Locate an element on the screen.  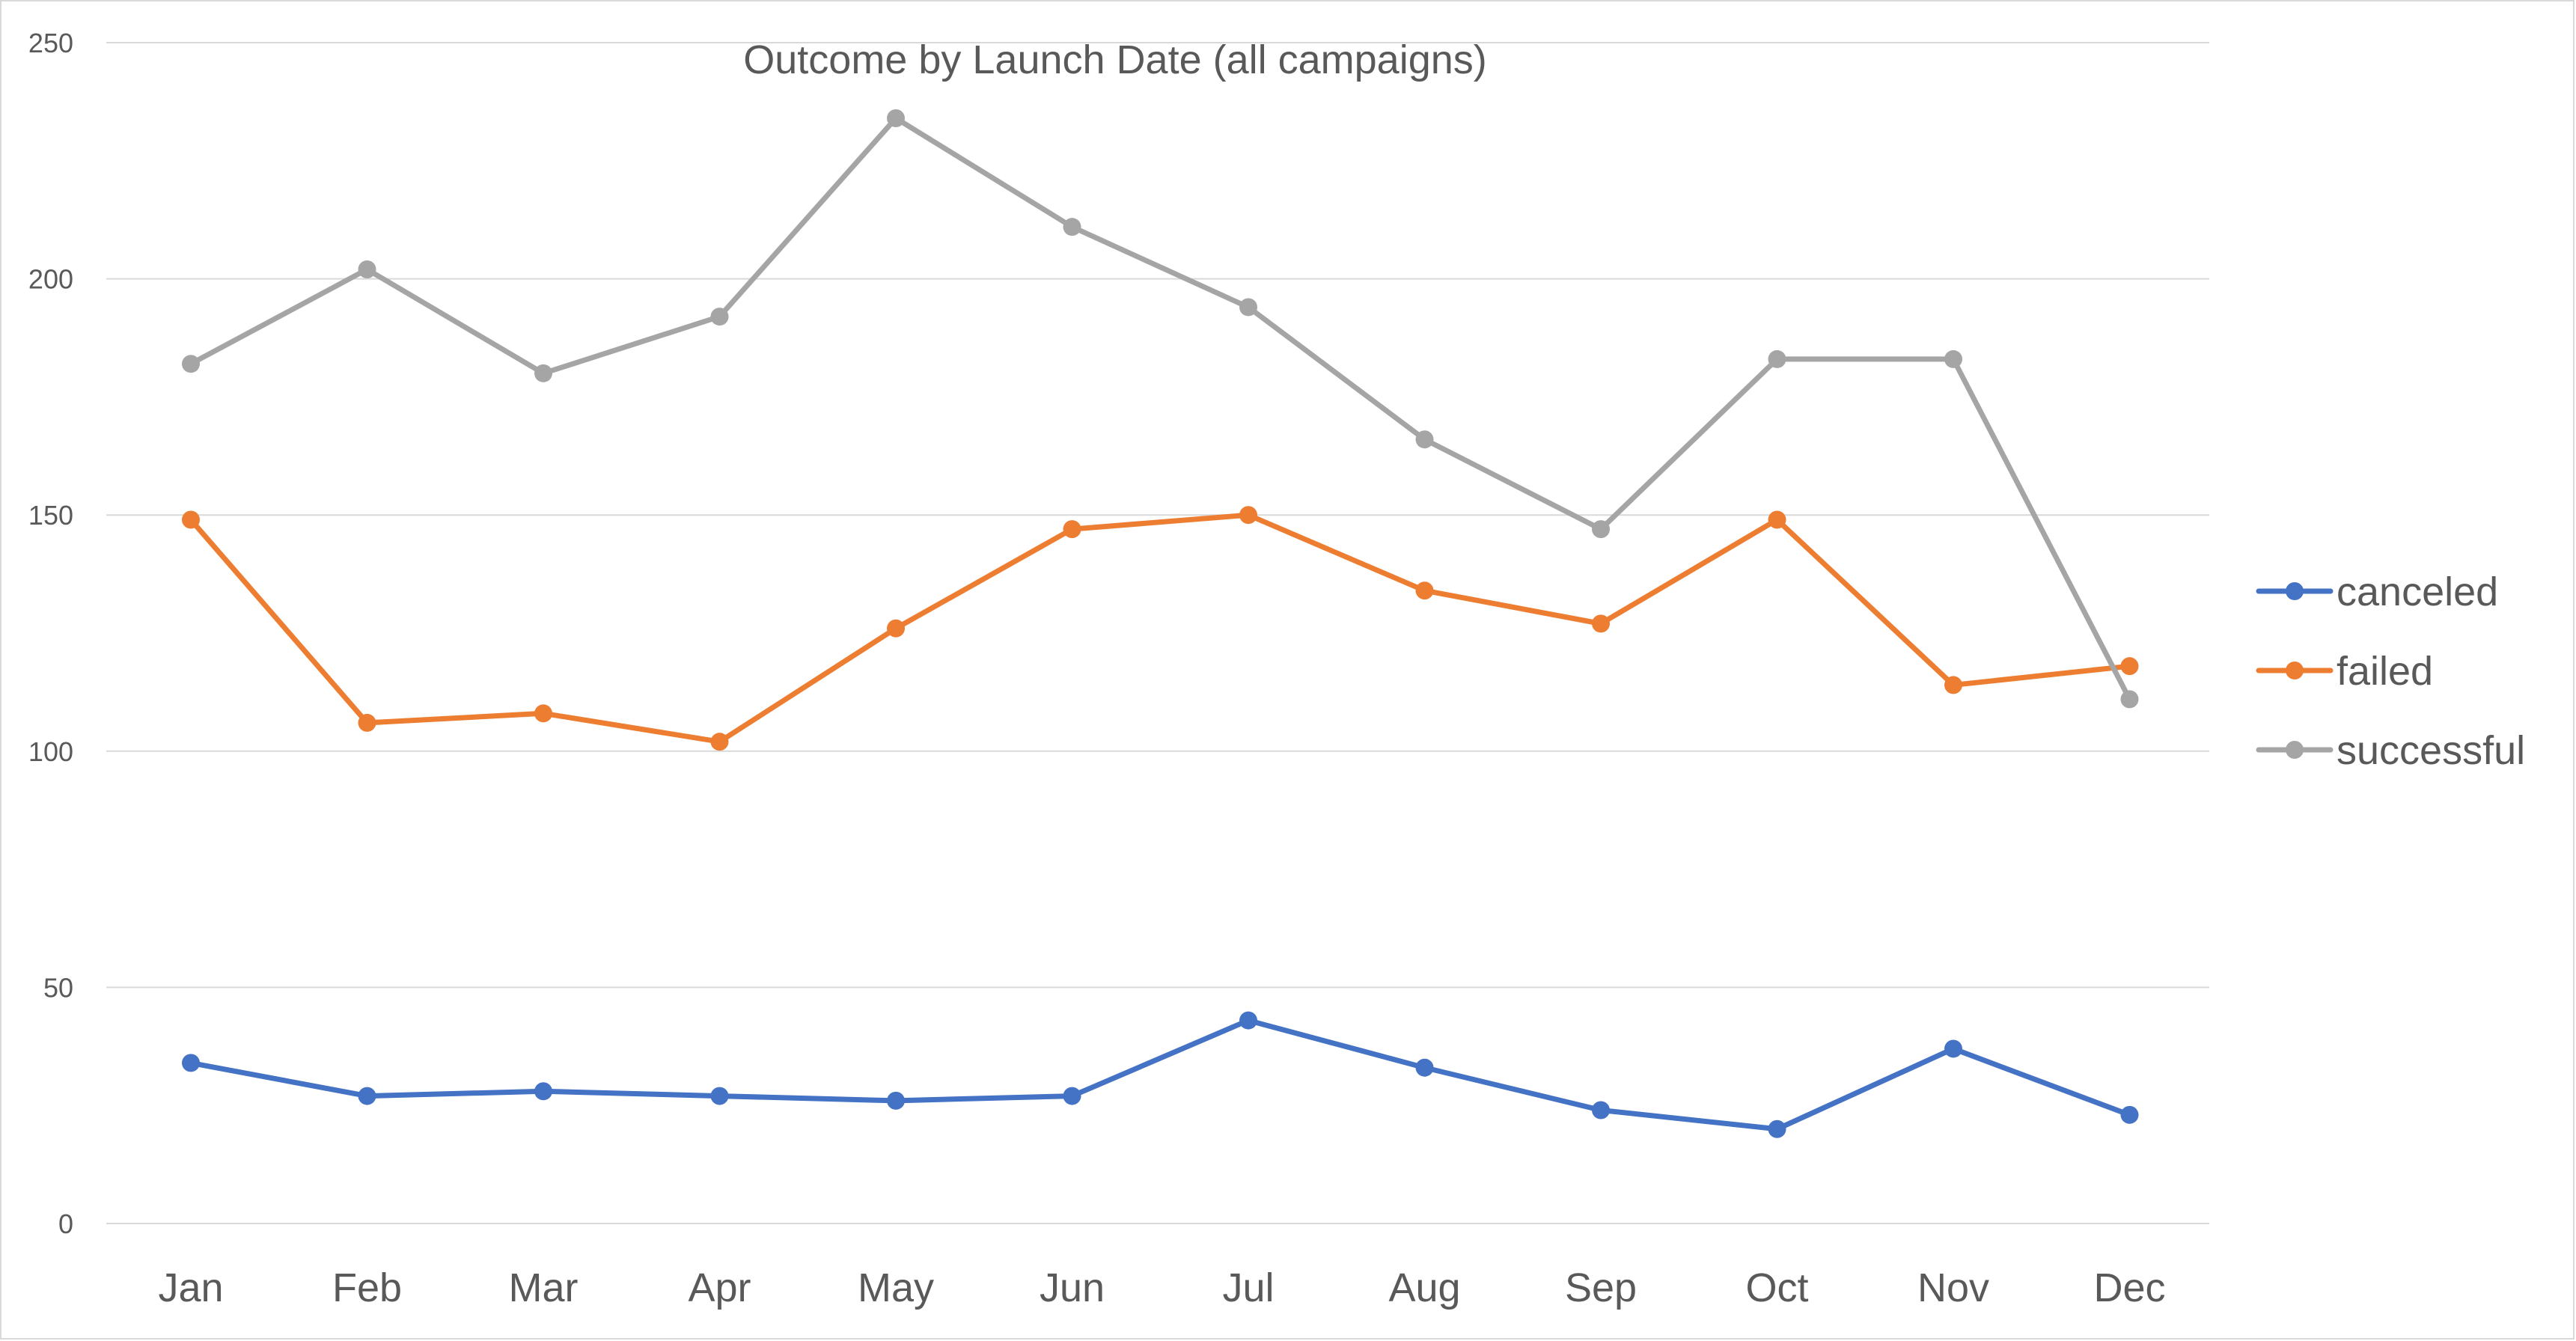
legend-label-failed: failed is located at coordinates (2385, 671).